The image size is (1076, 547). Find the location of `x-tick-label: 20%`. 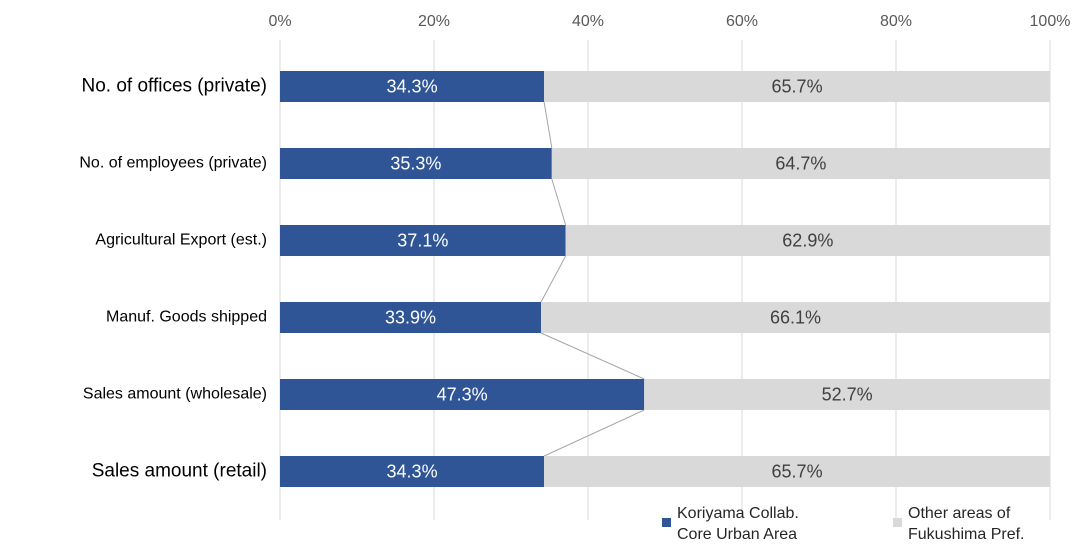

x-tick-label: 20% is located at coordinates (434, 21).